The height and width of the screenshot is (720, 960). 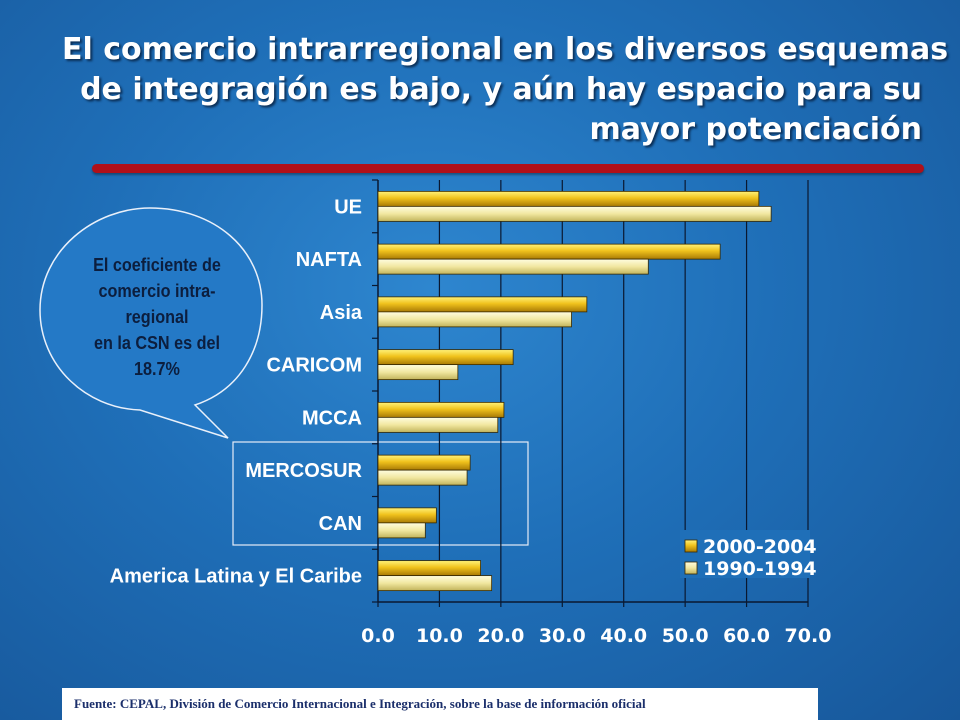 I want to click on x-tick-label: 70.0, so click(x=808, y=636).